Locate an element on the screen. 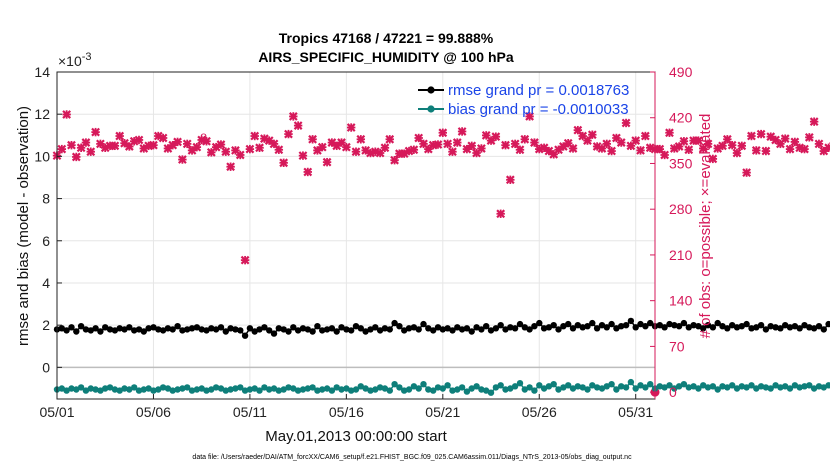  x-tick-label: 05/11 is located at coordinates (250, 412).